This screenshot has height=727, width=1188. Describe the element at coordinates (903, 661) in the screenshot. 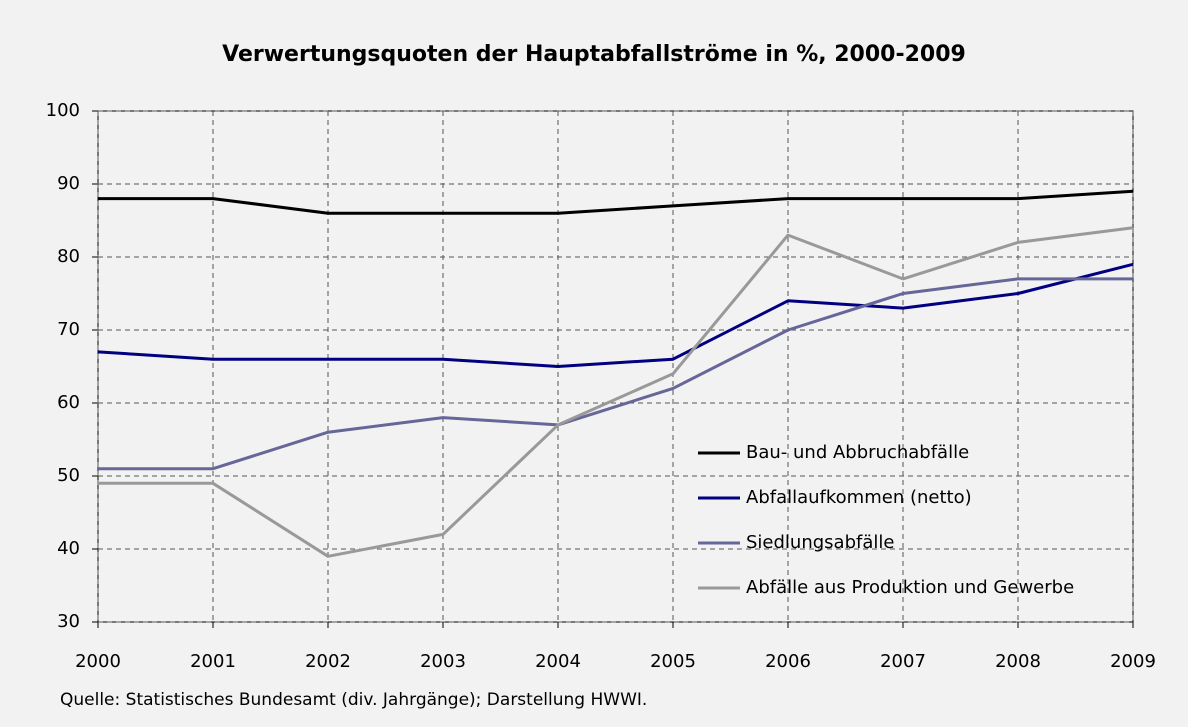

I see `x-tick-label: 2007` at that location.